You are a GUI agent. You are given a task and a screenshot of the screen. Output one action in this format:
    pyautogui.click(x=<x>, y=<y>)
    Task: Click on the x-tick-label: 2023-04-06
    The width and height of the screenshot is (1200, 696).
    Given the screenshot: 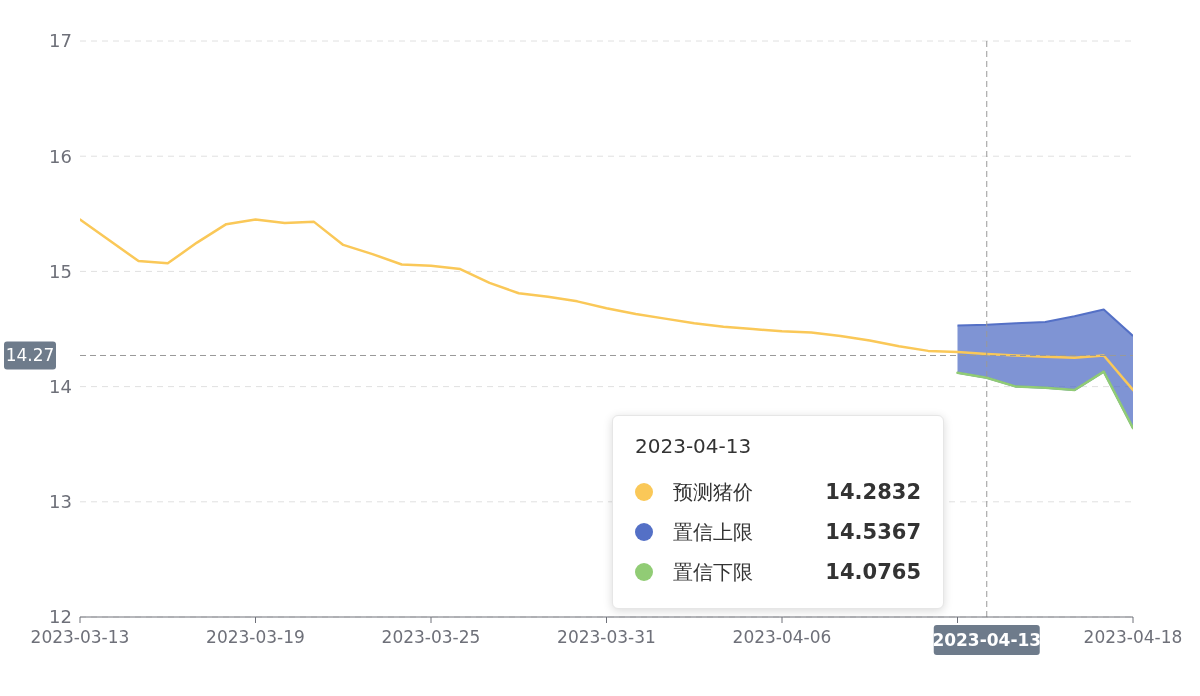 What is the action you would take?
    pyautogui.click(x=782, y=637)
    